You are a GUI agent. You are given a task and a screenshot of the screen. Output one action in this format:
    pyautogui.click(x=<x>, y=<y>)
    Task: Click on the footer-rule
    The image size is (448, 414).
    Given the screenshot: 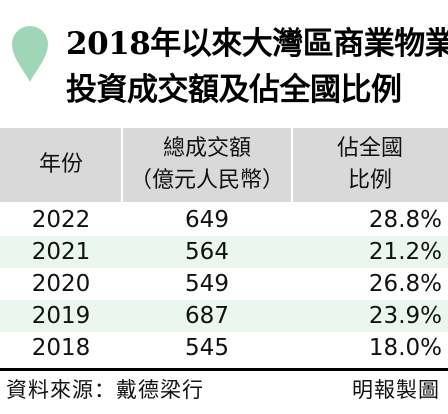 What is the action you would take?
    pyautogui.click(x=224, y=369)
    